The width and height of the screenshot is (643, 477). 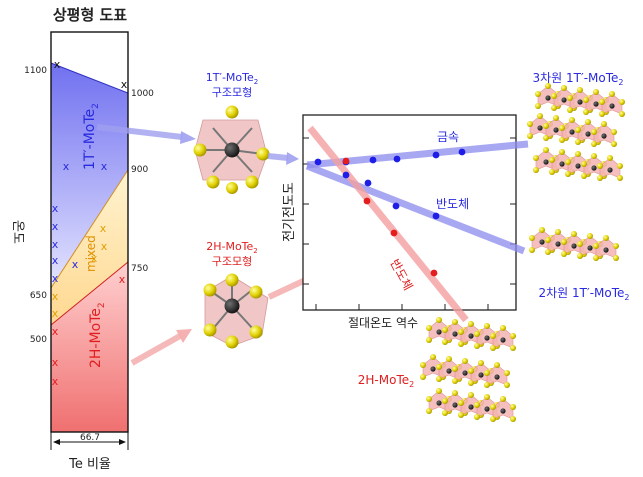 I want to click on crystal-3d-label: 3차원 1T′-MoTe2, so click(x=577, y=79).